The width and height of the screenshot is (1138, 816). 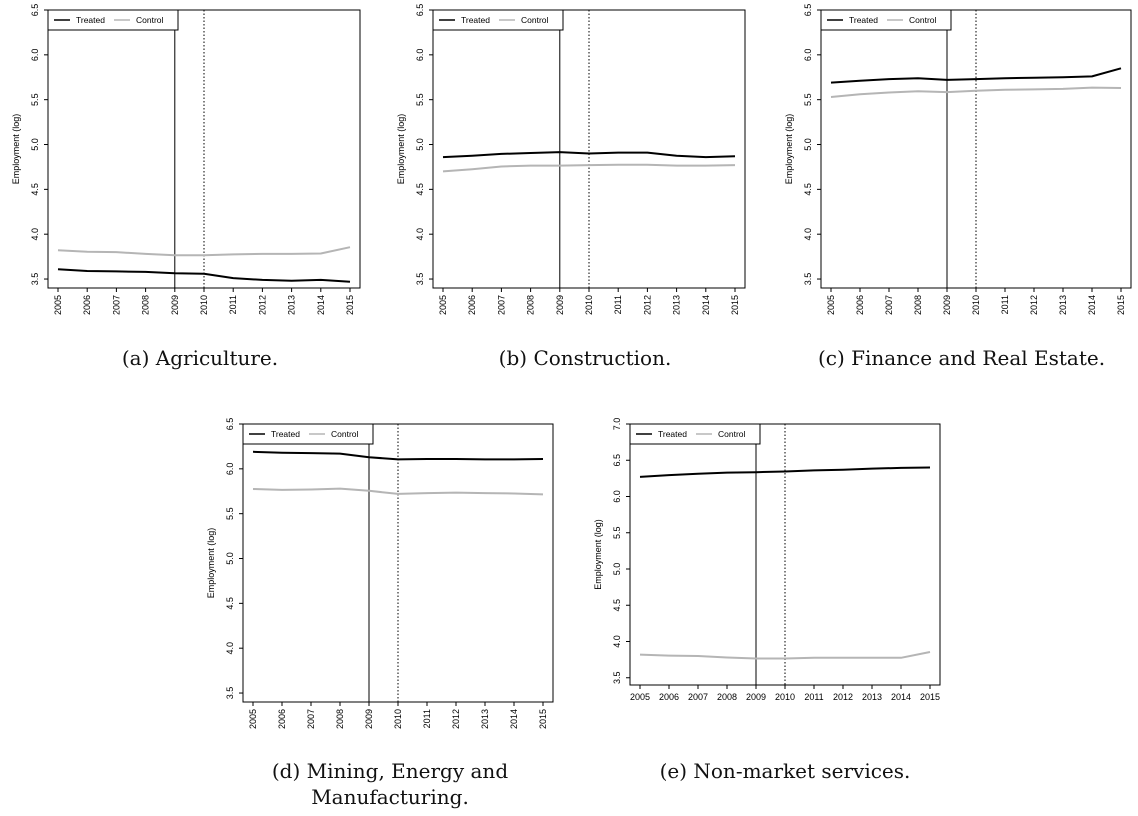 What do you see at coordinates (390, 784) in the screenshot?
I see `caption-mining-energy-manufacturing: (d) Mining, Energy and Manufacturing.` at bounding box center [390, 784].